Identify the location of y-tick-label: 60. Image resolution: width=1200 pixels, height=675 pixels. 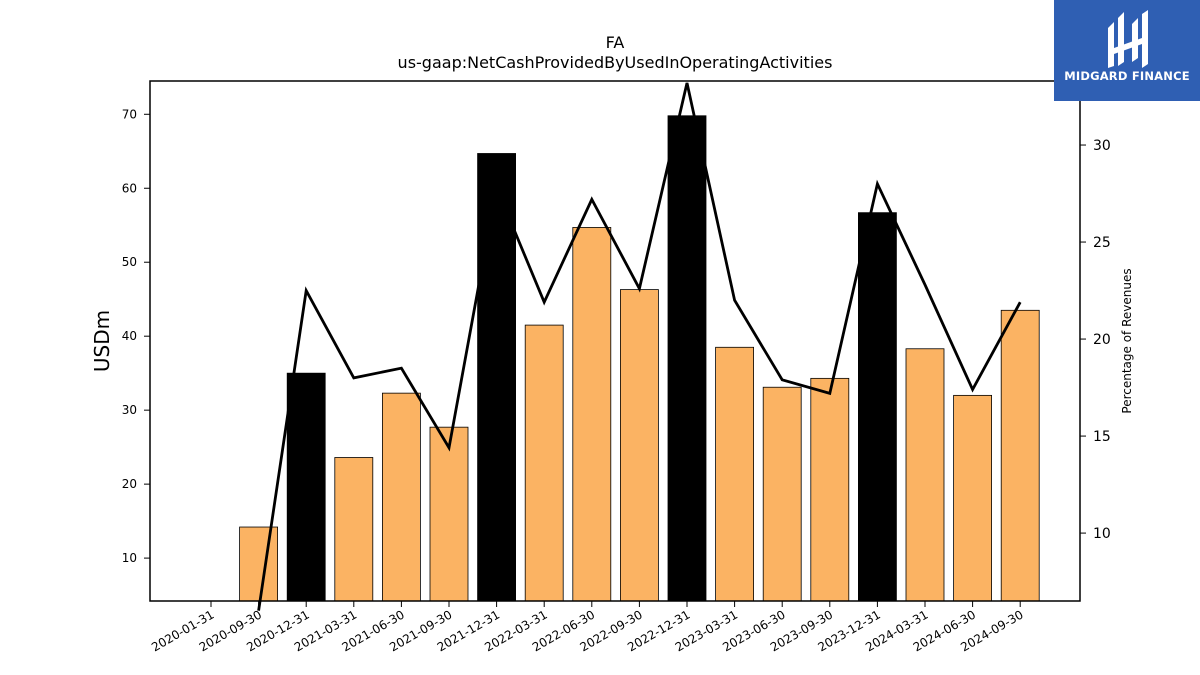
(129, 188).